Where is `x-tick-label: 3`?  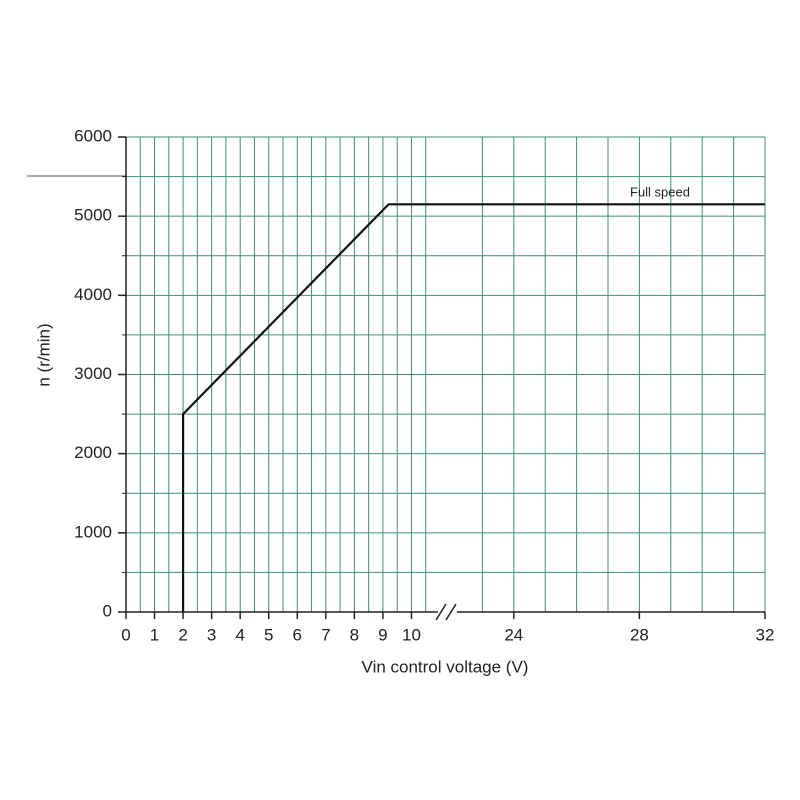 x-tick-label: 3 is located at coordinates (211, 634).